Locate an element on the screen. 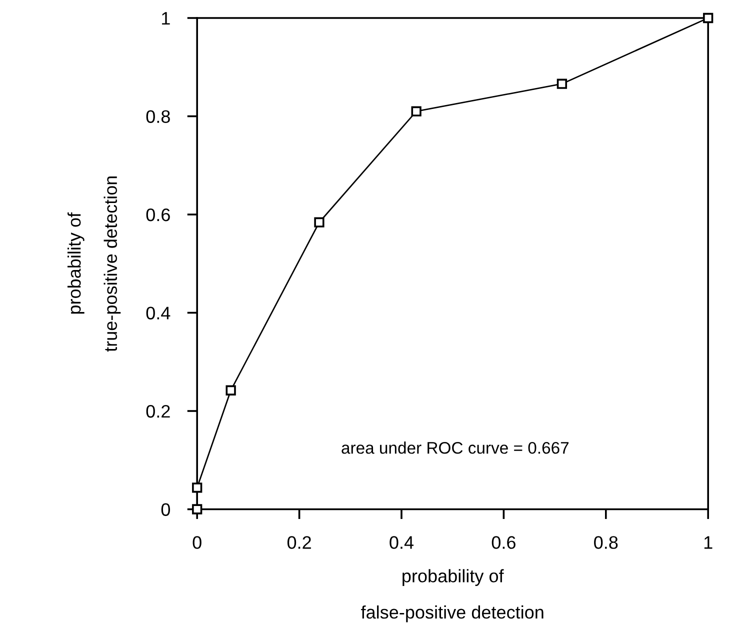  x-tick-label: 0.2 is located at coordinates (299, 542).